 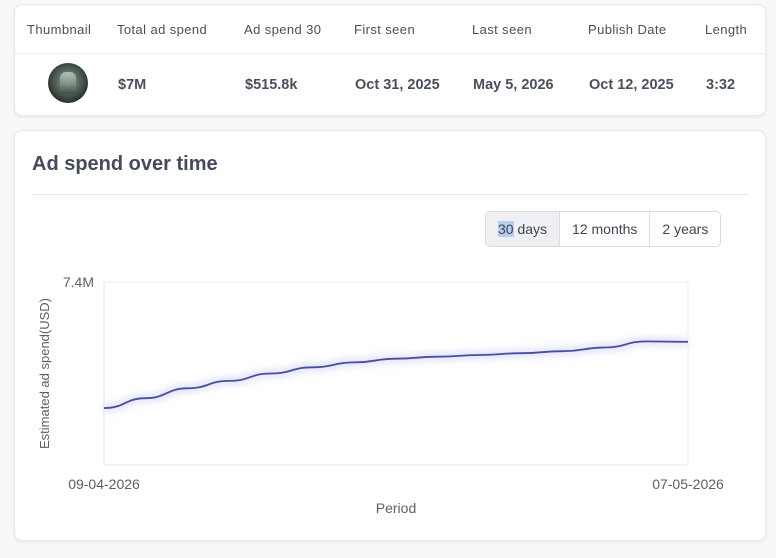 What do you see at coordinates (162, 29) in the screenshot?
I see `header-total-ad-spend: Total ad spend` at bounding box center [162, 29].